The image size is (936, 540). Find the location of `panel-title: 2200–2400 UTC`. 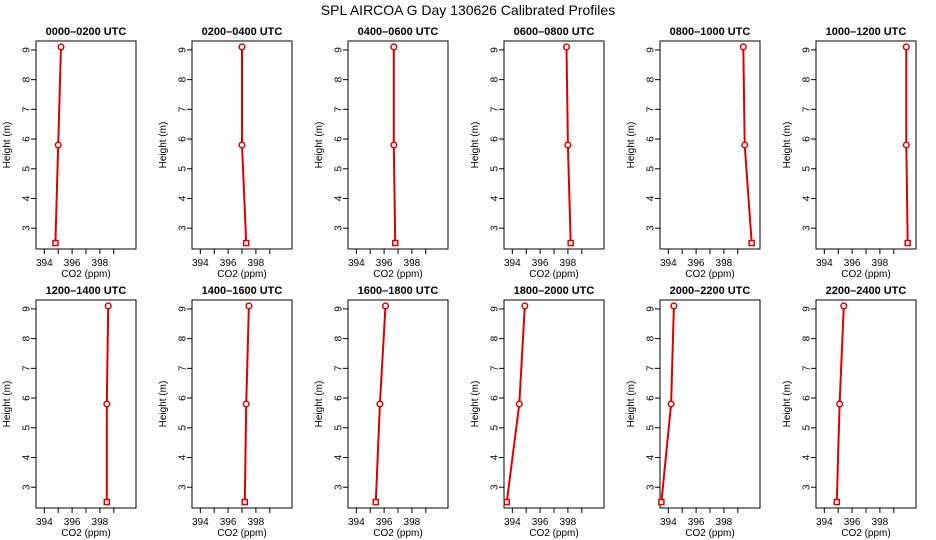

panel-title: 2200–2400 UTC is located at coordinates (866, 291).